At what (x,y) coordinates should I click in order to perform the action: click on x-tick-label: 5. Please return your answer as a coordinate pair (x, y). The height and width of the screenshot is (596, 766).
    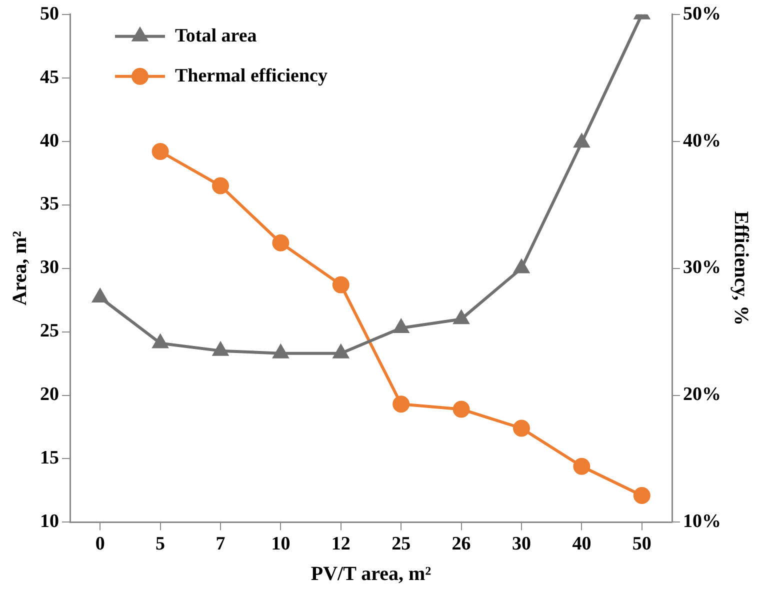
    Looking at the image, I should click on (161, 544).